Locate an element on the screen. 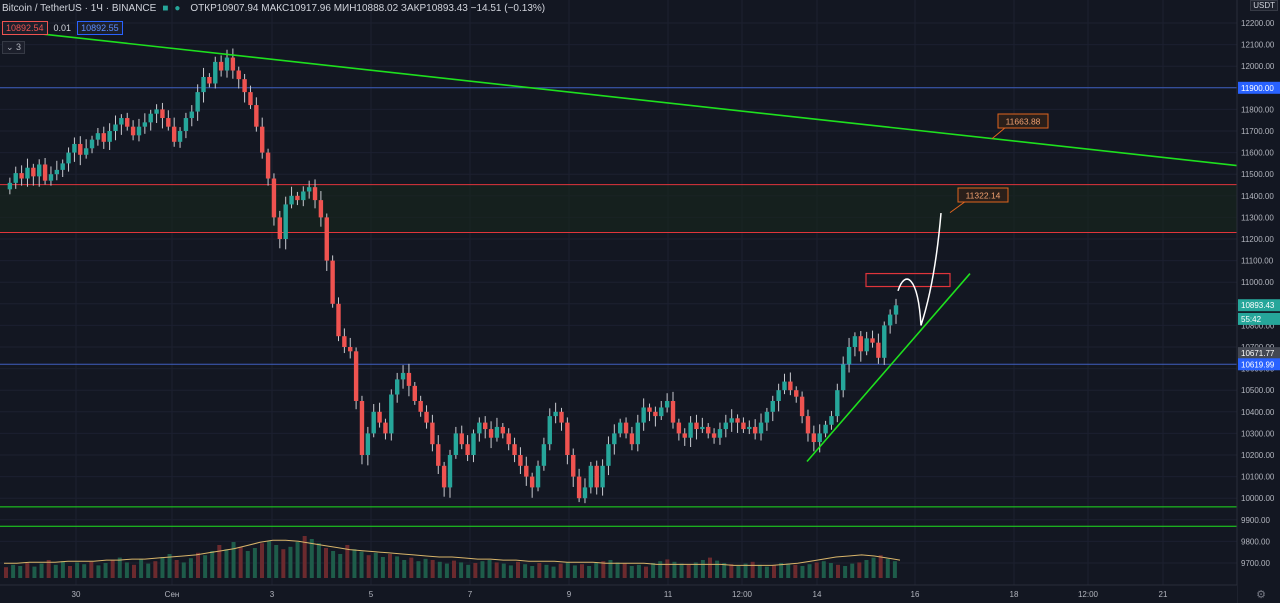  indicators-toggle: ⌄ 3 is located at coordinates (14, 47).